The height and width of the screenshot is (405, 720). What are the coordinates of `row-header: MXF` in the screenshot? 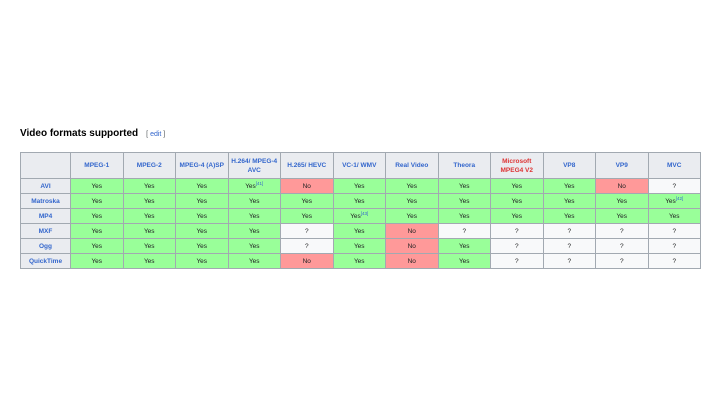 It's located at (45, 231).